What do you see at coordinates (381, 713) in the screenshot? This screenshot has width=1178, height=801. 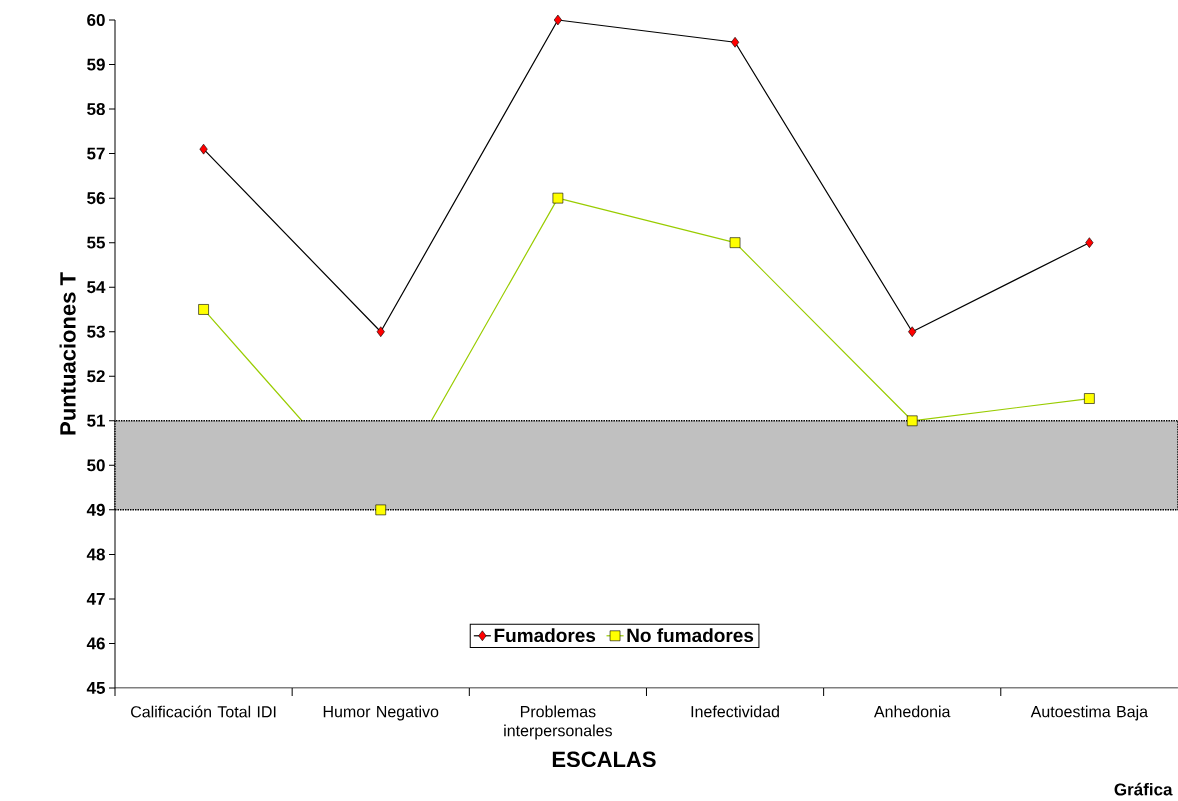 I see `x-tick-label: Humor Negativo` at bounding box center [381, 713].